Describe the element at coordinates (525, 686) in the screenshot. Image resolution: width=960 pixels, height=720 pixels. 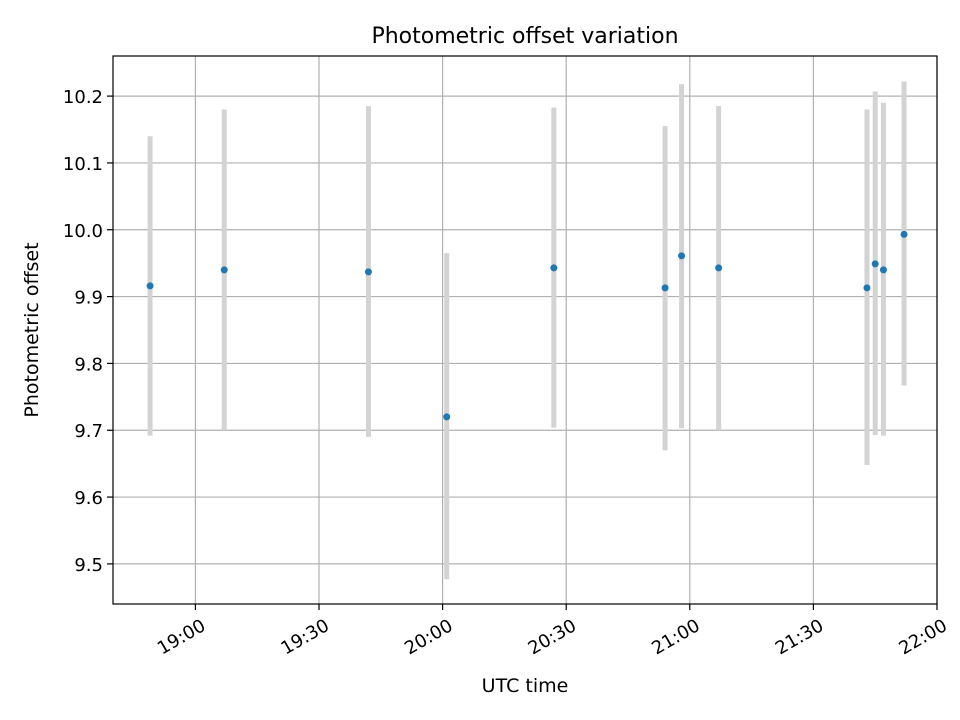
I see `x-axis-label: UTC time` at that location.